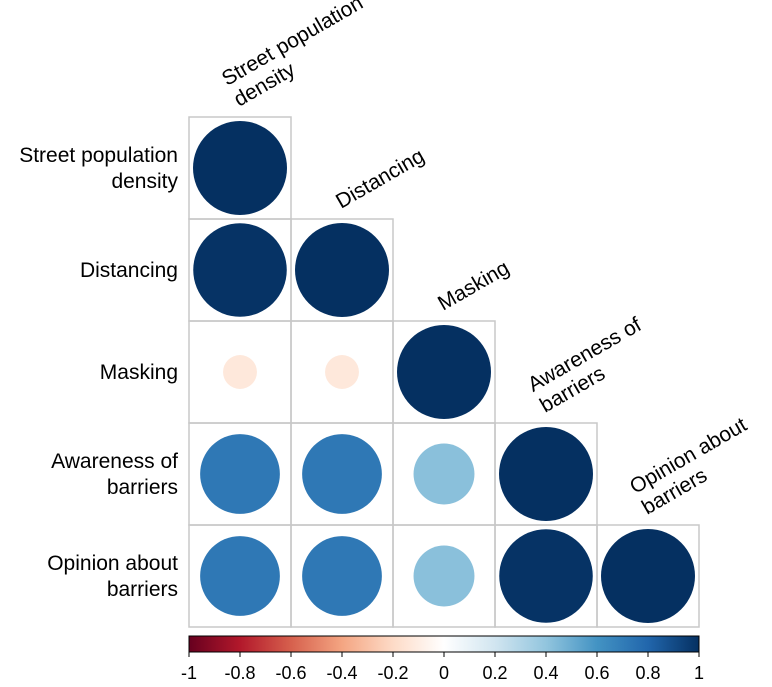 This screenshot has width=772, height=687. Describe the element at coordinates (392, 673) in the screenshot. I see `colorbar-tick-label: -0.2` at that location.